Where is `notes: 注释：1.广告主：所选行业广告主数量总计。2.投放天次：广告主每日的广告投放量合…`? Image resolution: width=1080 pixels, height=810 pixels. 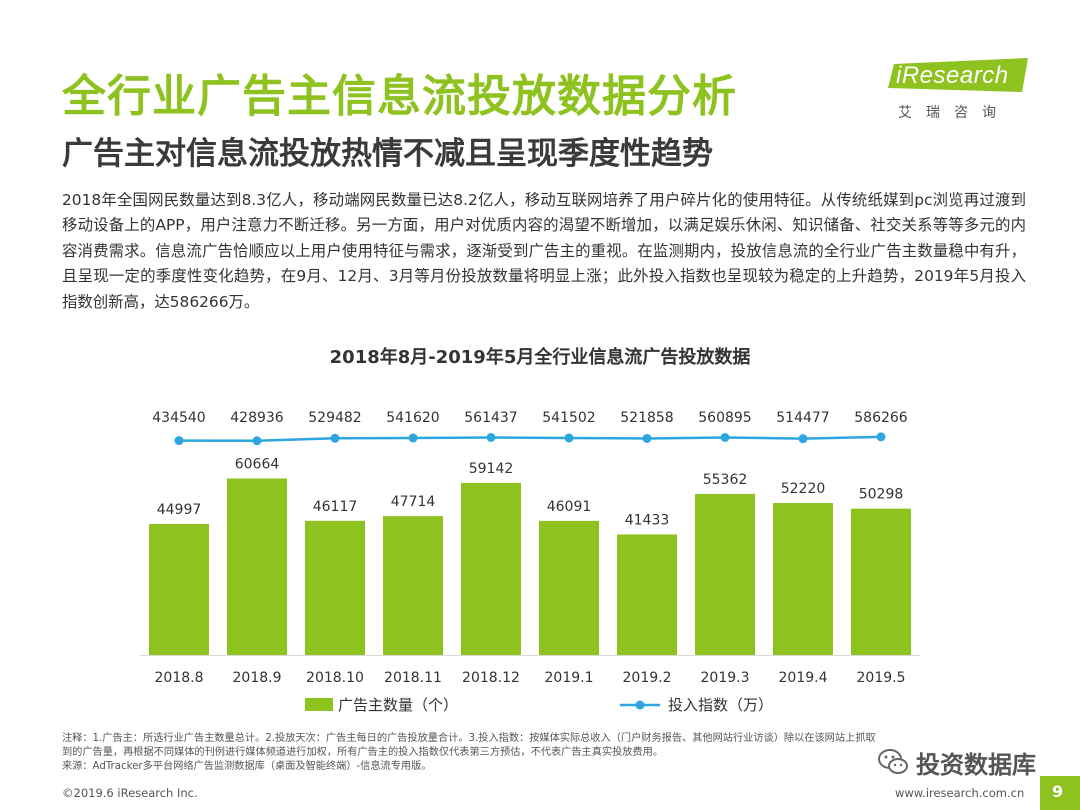 notes: 注释：1.广告主：所选行业广告主数量总计。2.投放天次：广告主每日的广告投放量合… is located at coordinates (542, 753).